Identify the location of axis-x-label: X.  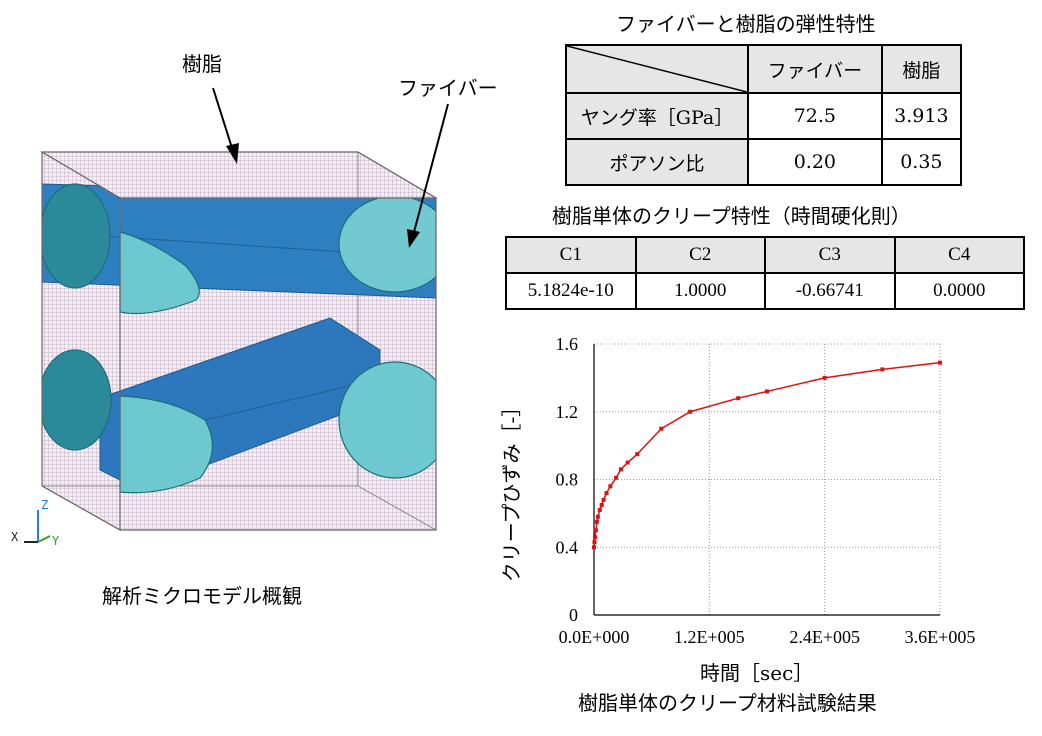
(15, 537).